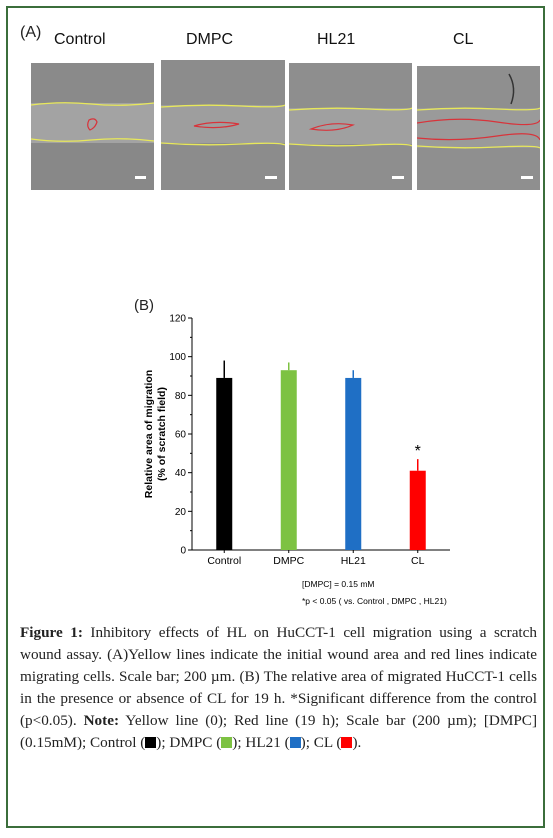 This screenshot has height=838, width=553. I want to click on micrograph-cl, so click(478, 128).